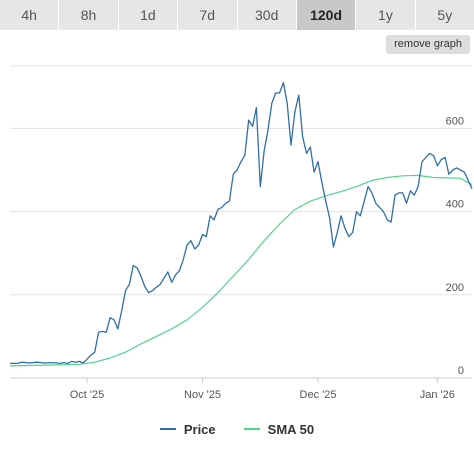  What do you see at coordinates (386, 15) in the screenshot?
I see `tab-1y: 1y` at bounding box center [386, 15].